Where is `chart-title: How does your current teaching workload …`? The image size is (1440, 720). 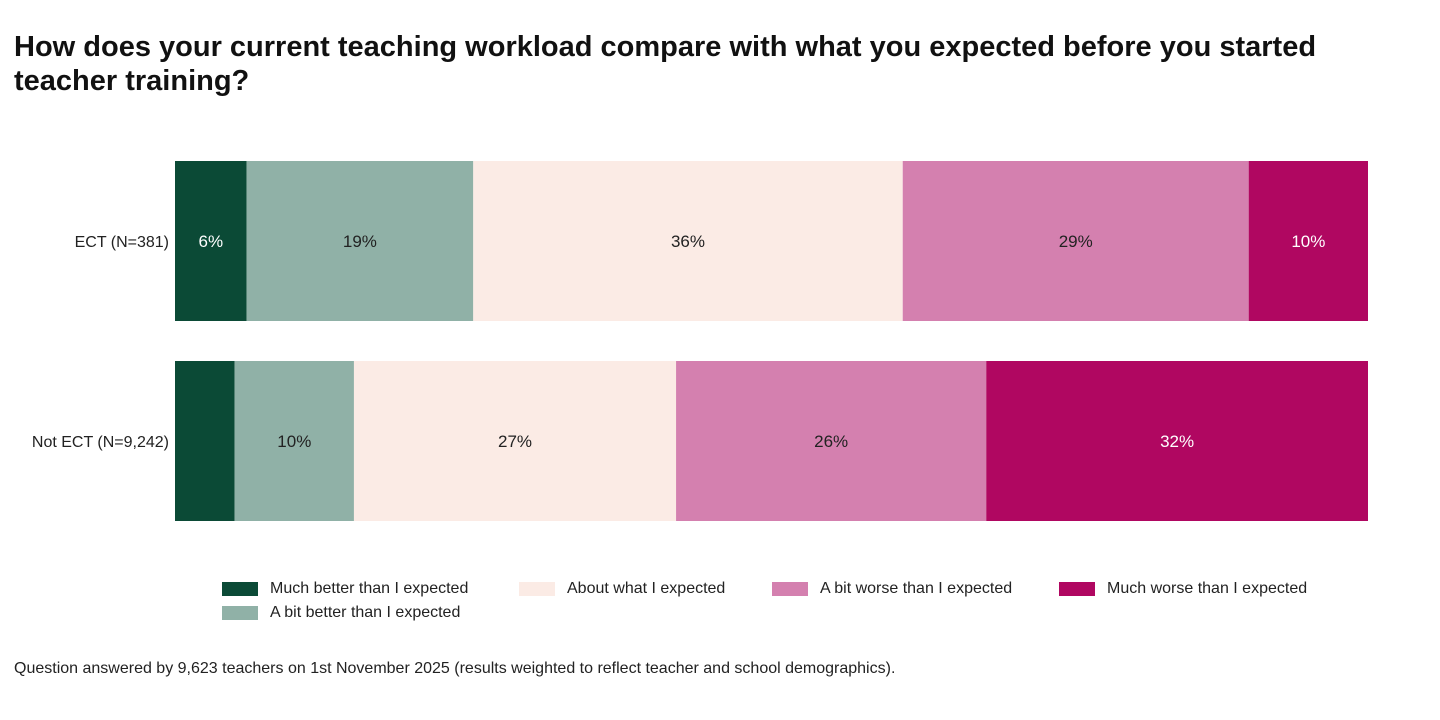
chart-title: How does your current teaching workload … is located at coordinates (665, 64).